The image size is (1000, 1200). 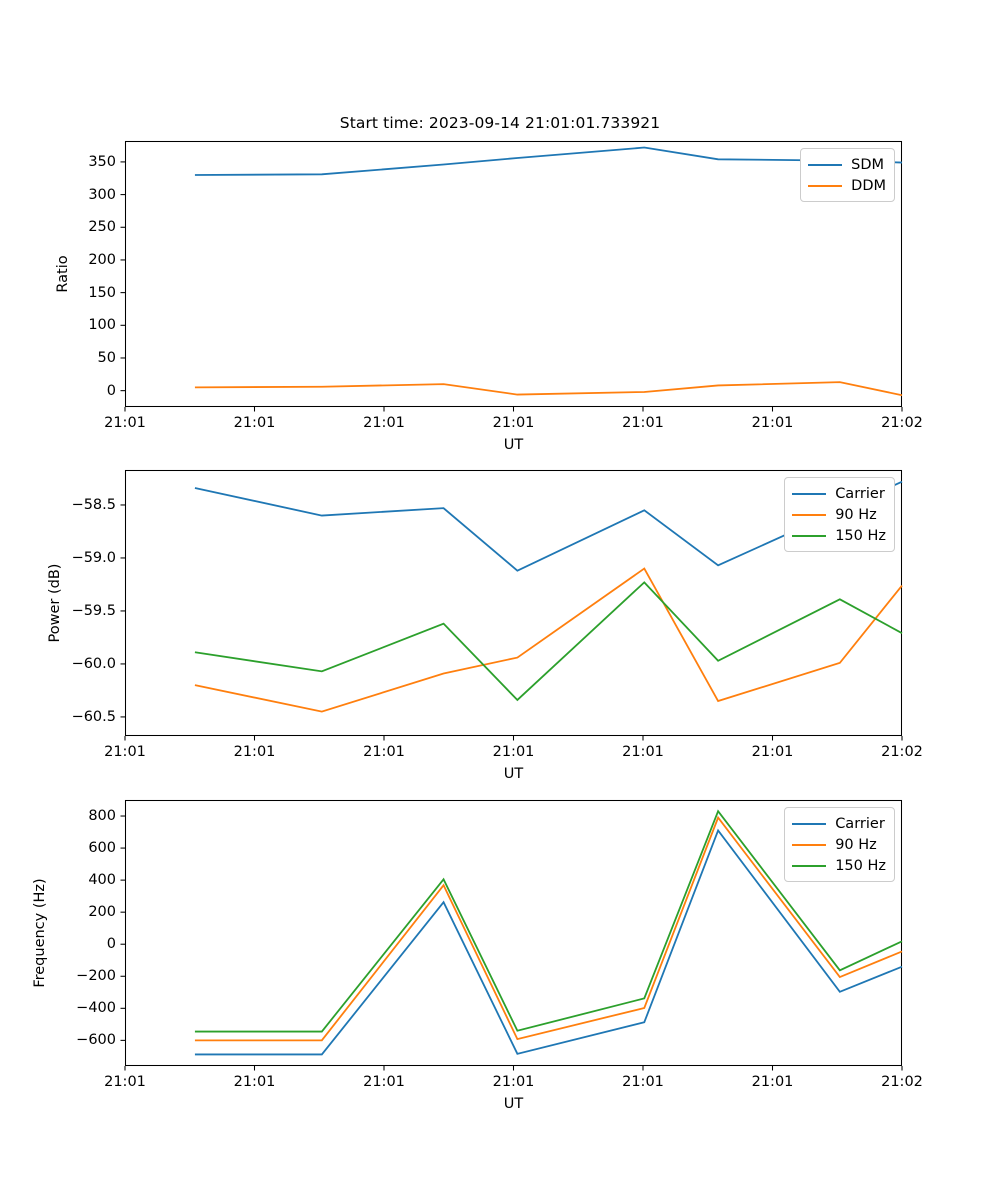 What do you see at coordinates (96, 976) in the screenshot?
I see `y-tick-label: −200` at bounding box center [96, 976].